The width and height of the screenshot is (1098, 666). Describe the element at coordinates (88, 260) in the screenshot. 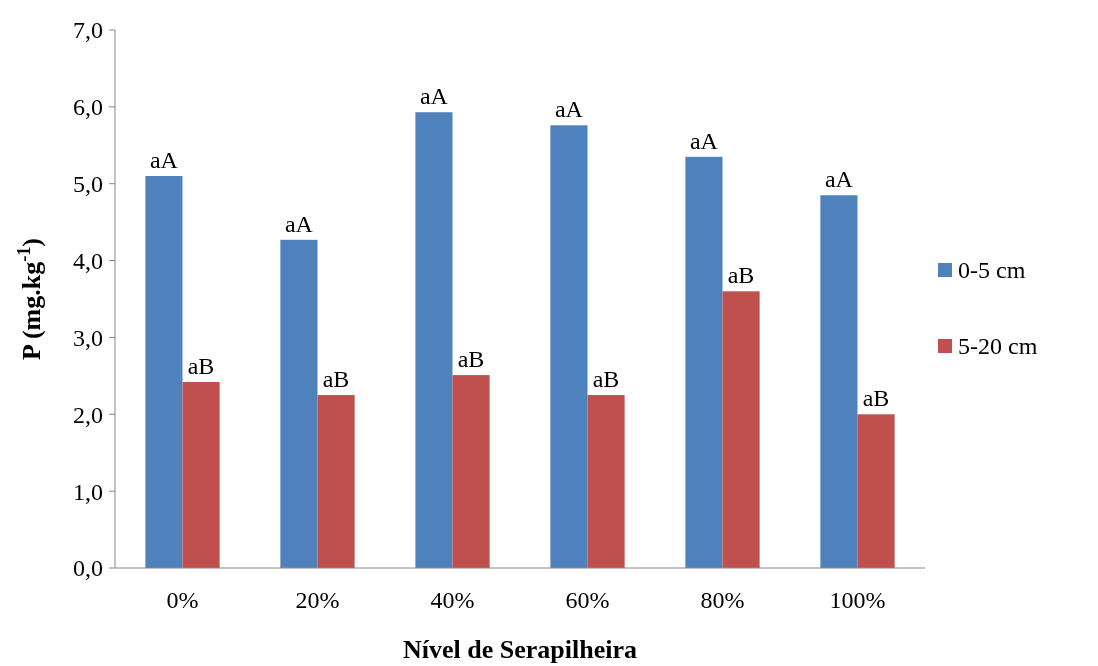

I see `y-tick-label: 4,0` at that location.